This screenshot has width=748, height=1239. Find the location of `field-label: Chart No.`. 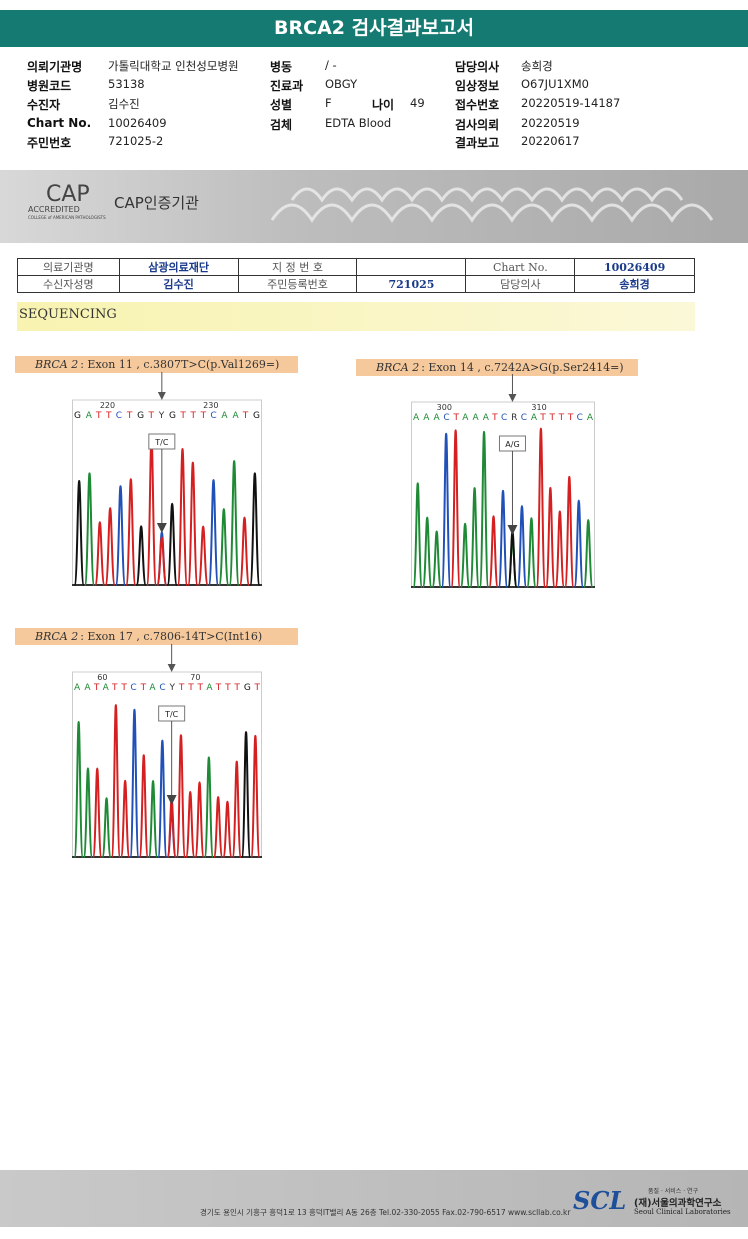

field-label: Chart No. is located at coordinates (59, 123).